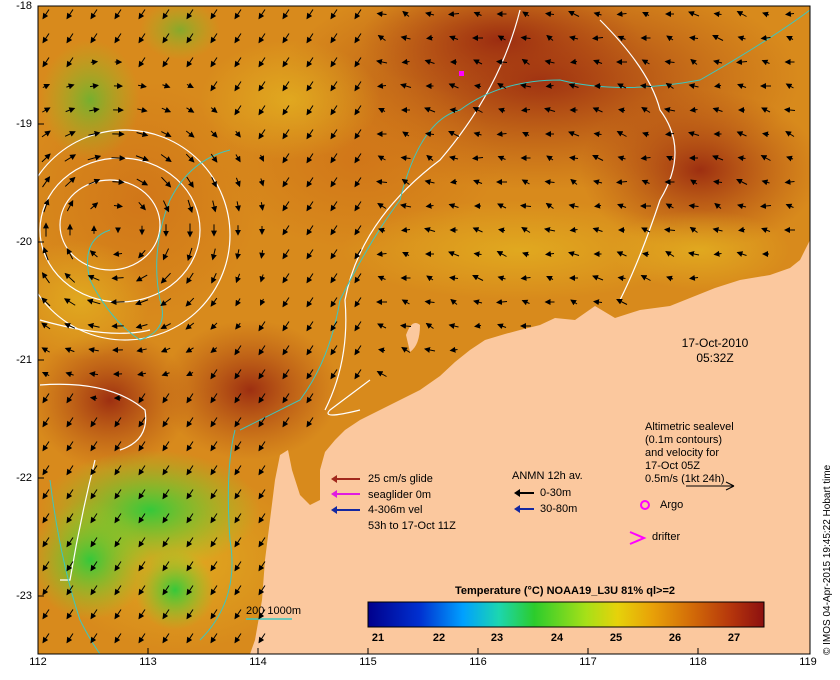 The width and height of the screenshot is (840, 680). What do you see at coordinates (368, 662) in the screenshot?
I see `lon-label: 115` at bounding box center [368, 662].